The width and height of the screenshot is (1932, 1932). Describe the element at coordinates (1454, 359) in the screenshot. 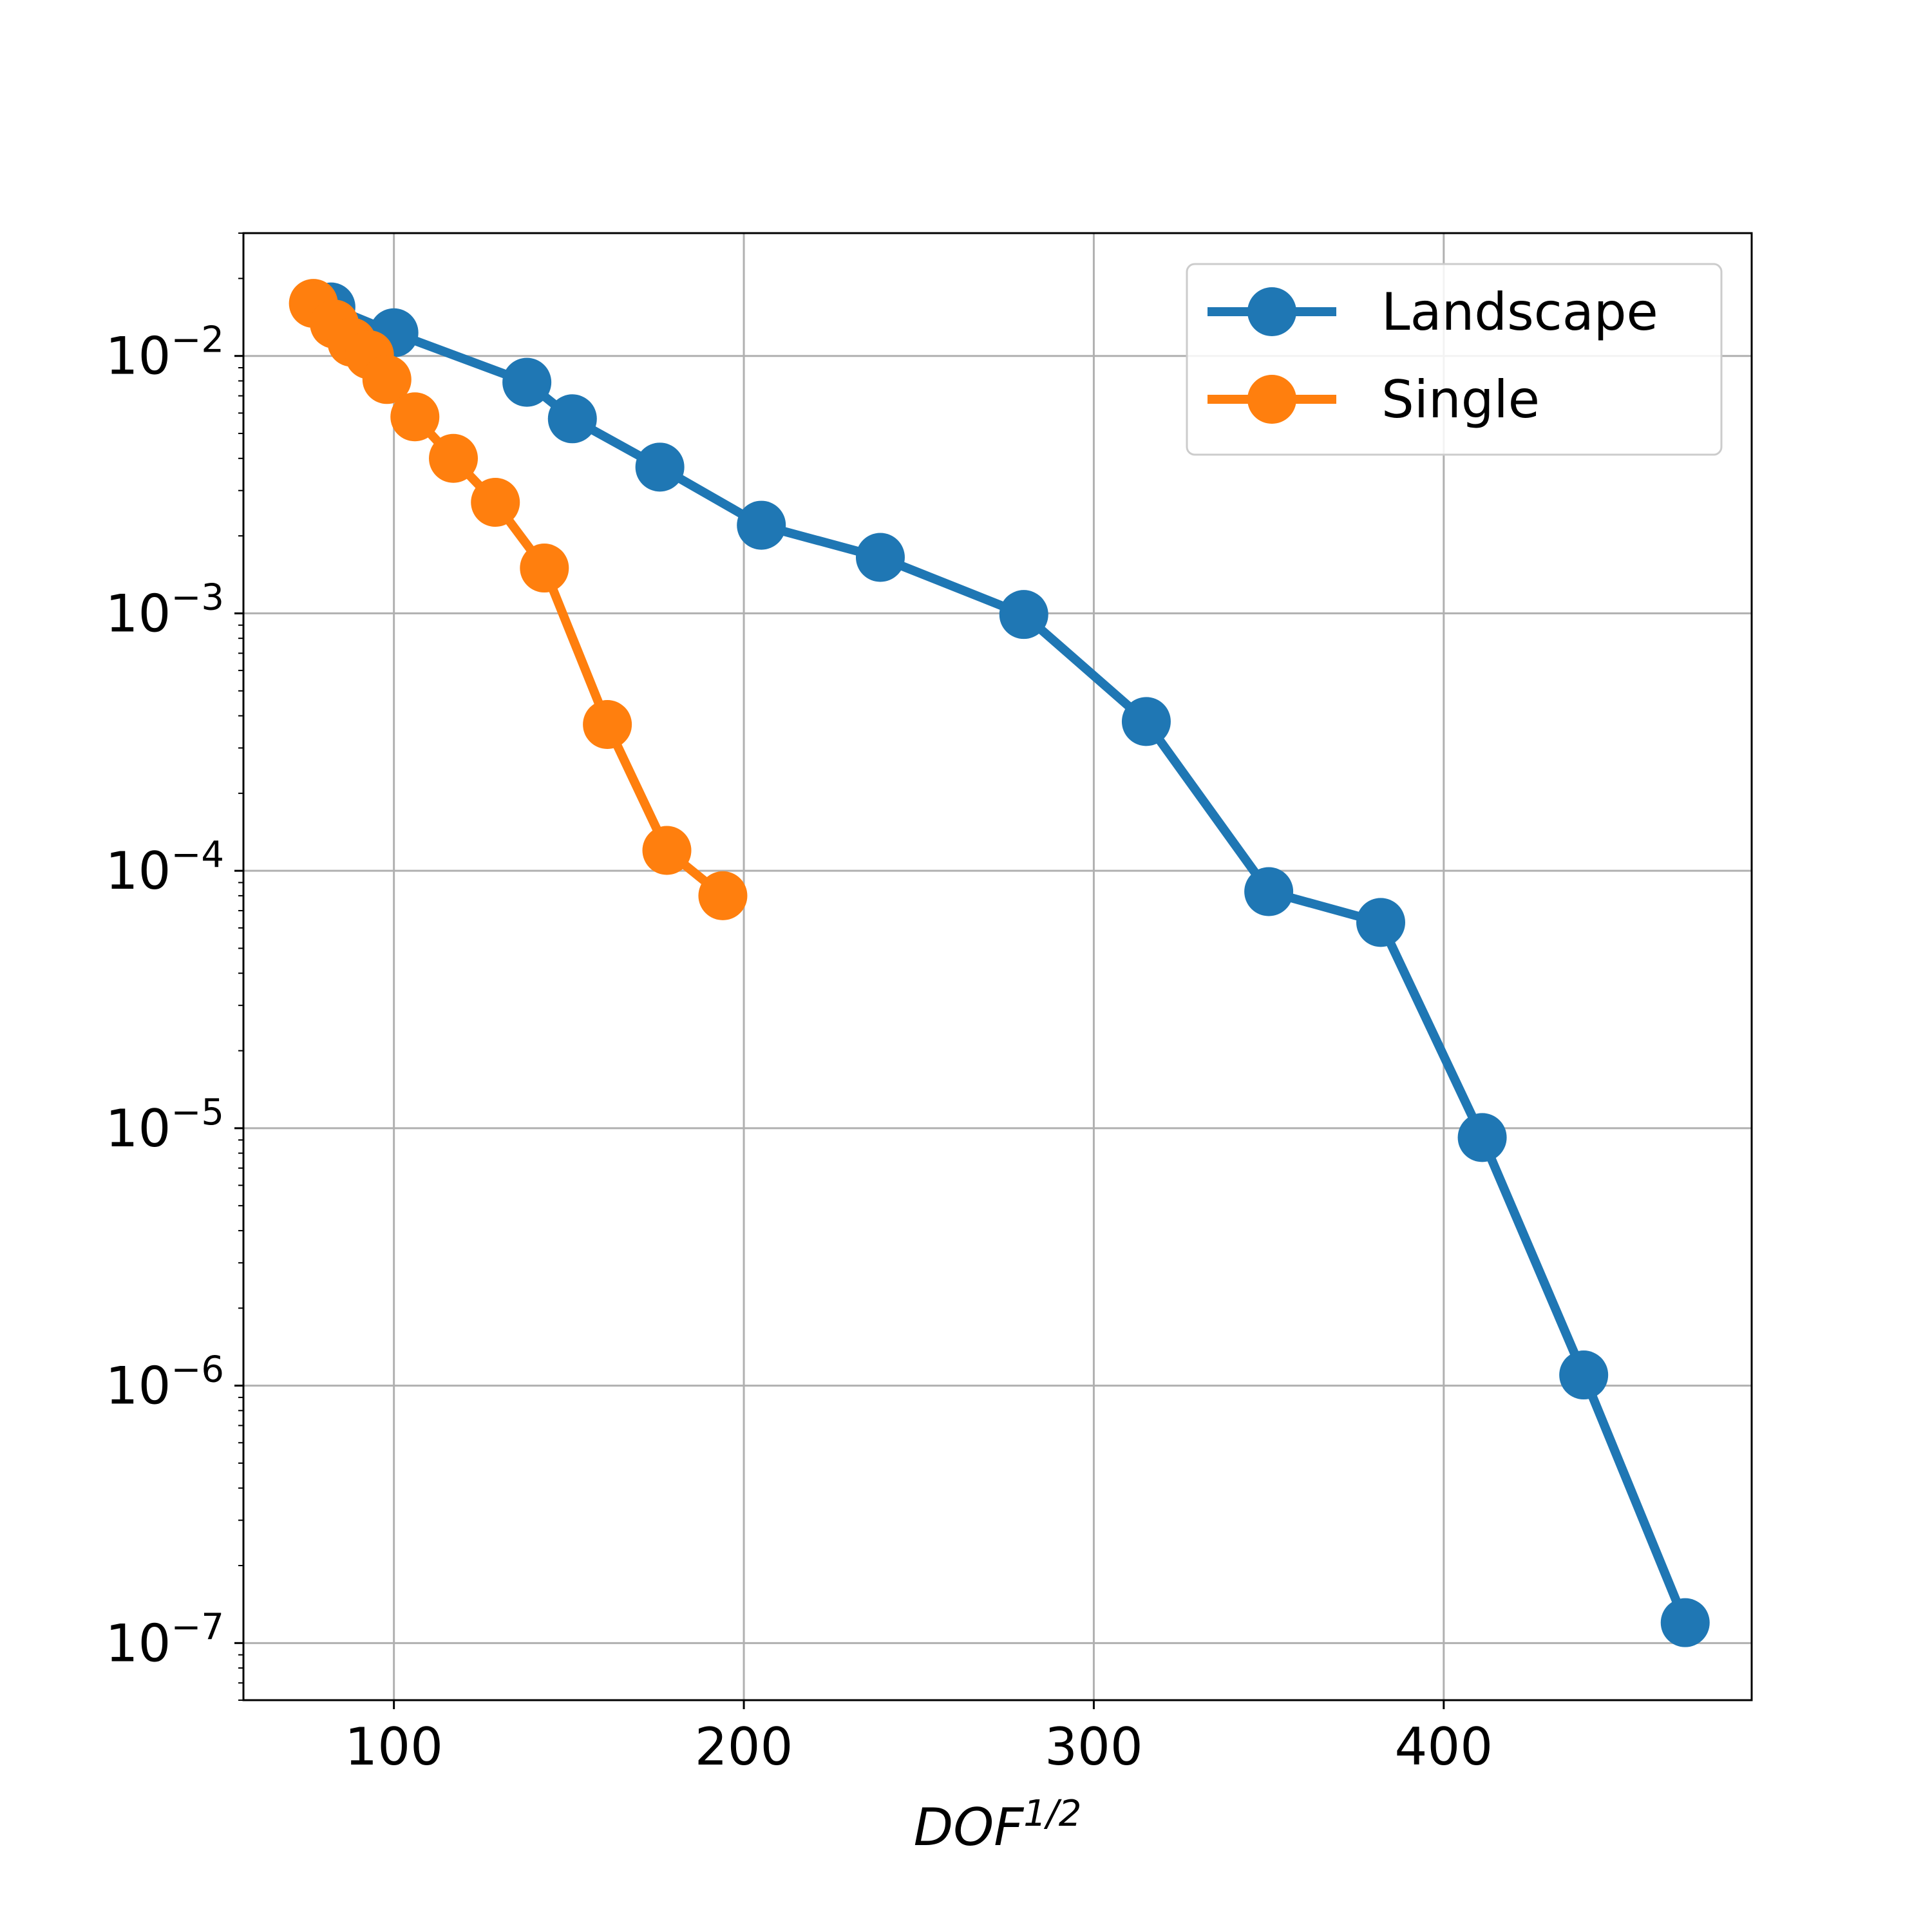

I see `legend: Landscape Single` at that location.